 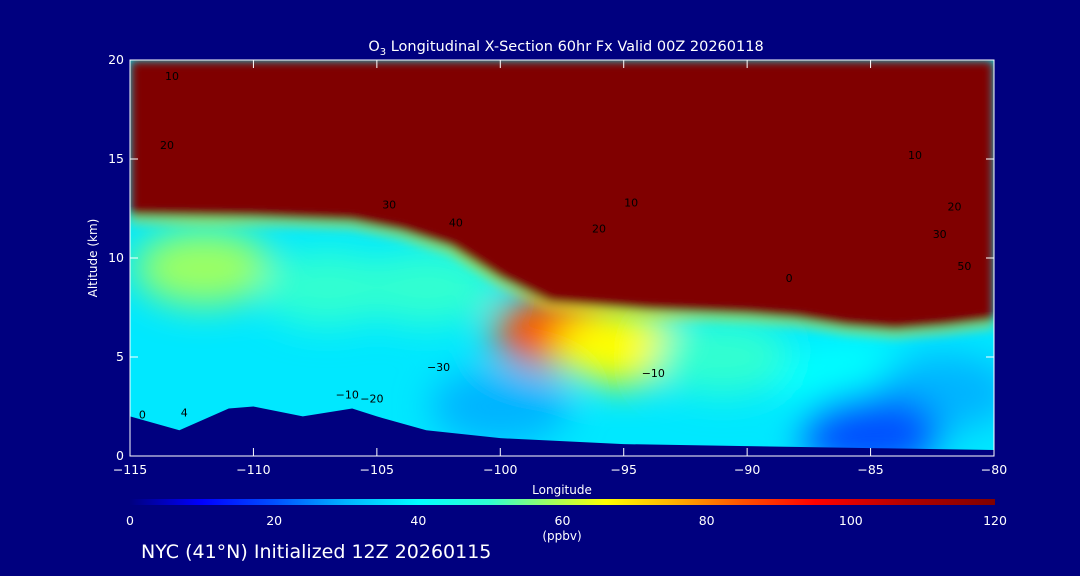 I want to click on colorbar-tick-label: 60, so click(x=563, y=520).